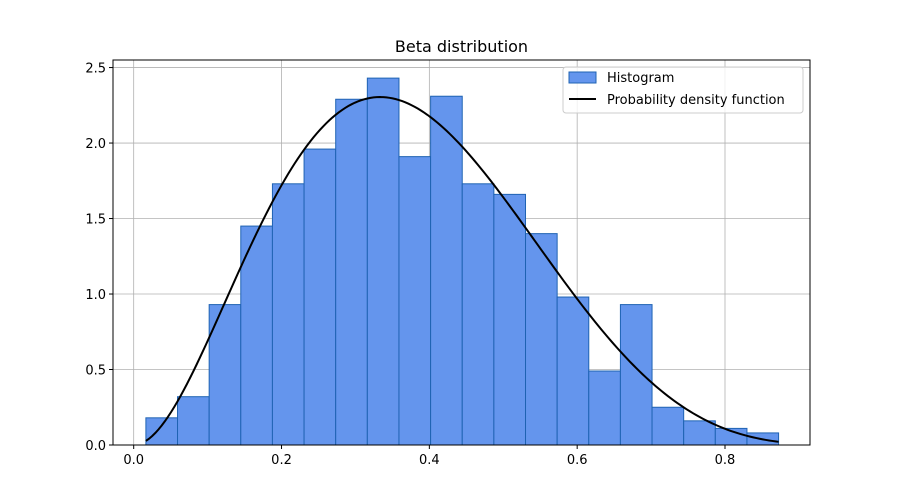 The height and width of the screenshot is (500, 900). What do you see at coordinates (640, 78) in the screenshot?
I see `legend-histogram-label: Histogram` at bounding box center [640, 78].